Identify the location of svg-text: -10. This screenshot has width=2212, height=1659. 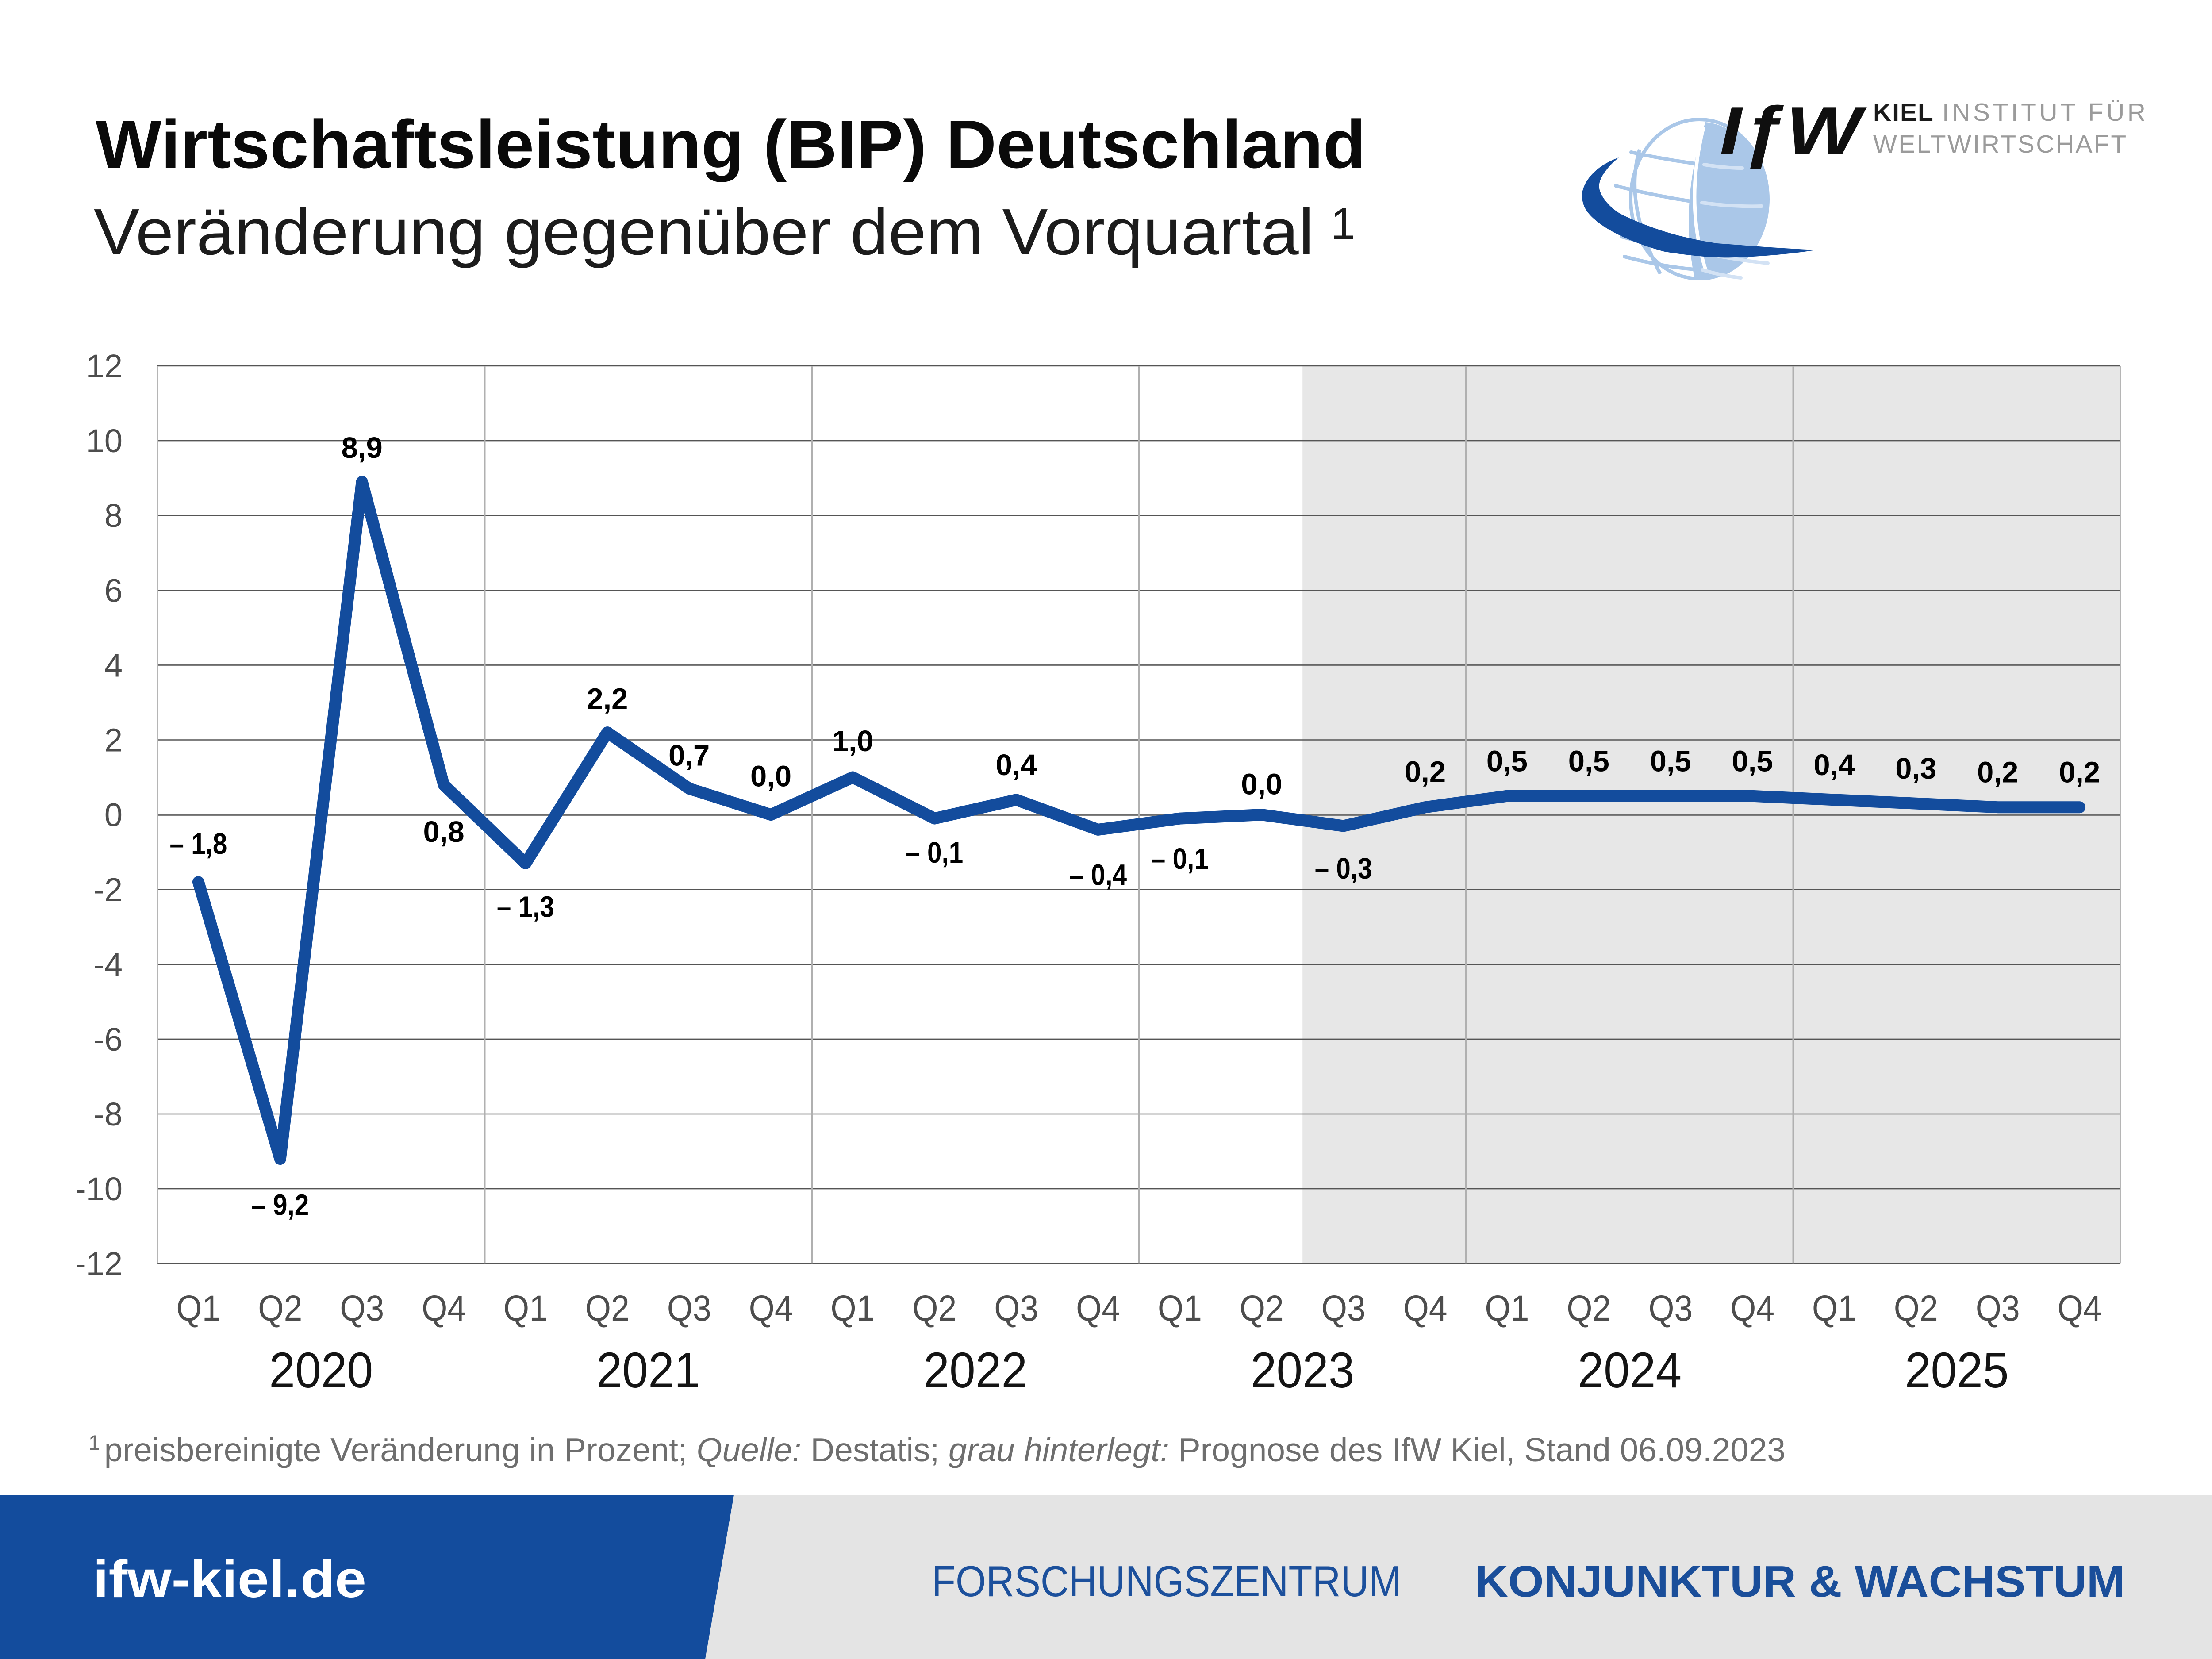
(99, 1189).